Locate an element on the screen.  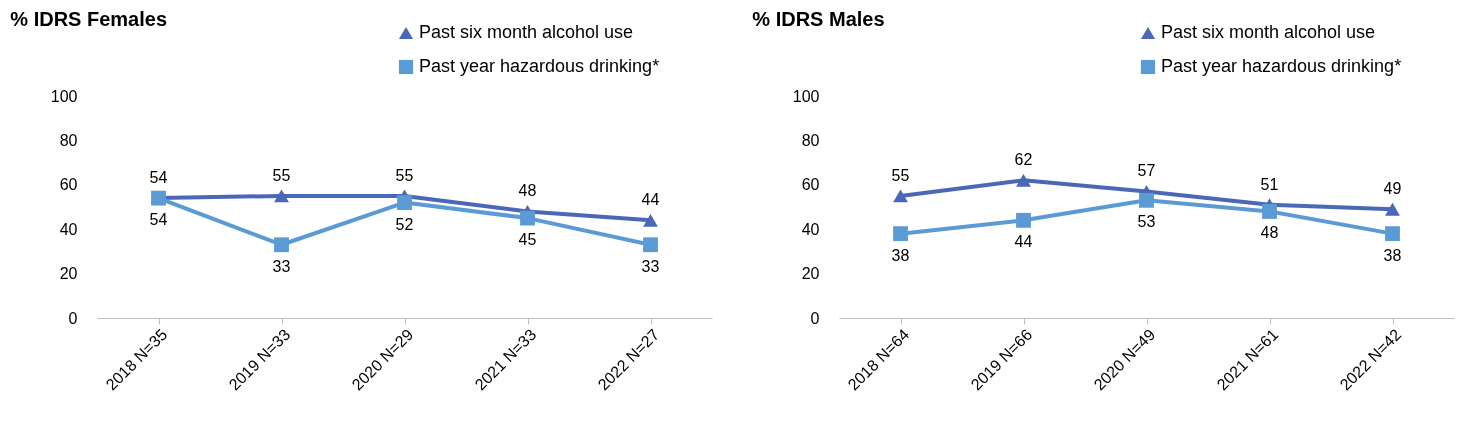
data-label: 51 is located at coordinates (1269, 184).